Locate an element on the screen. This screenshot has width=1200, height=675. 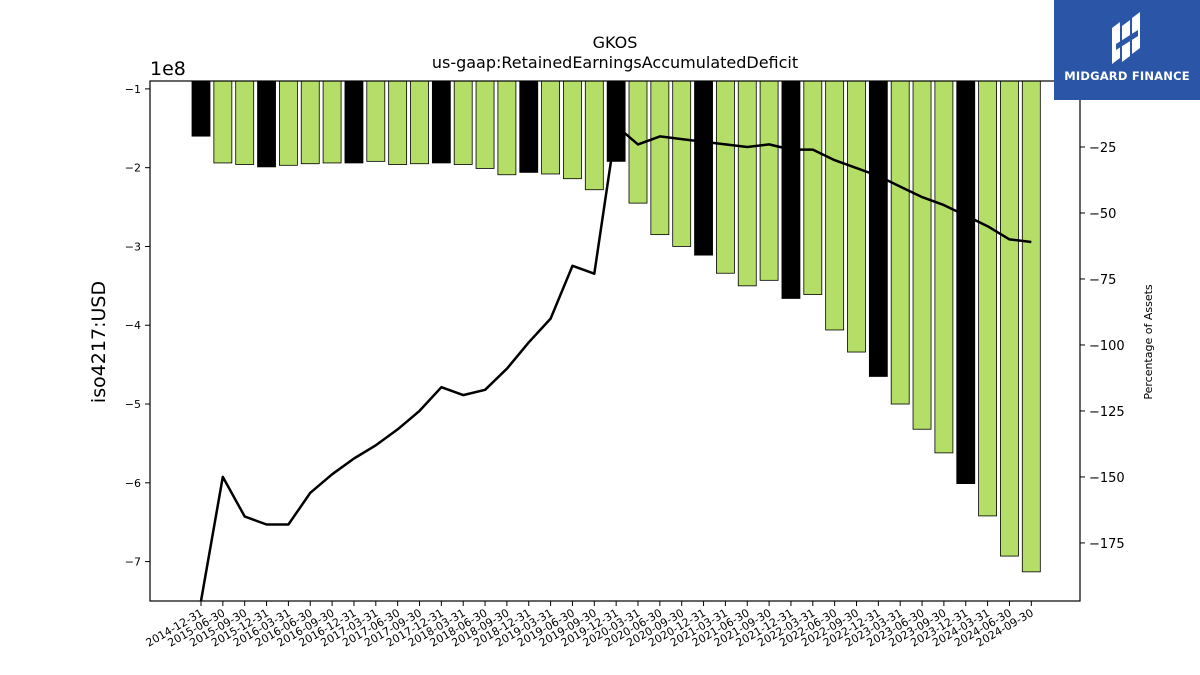
y2-tick-label: −50 is located at coordinates (1102, 214).